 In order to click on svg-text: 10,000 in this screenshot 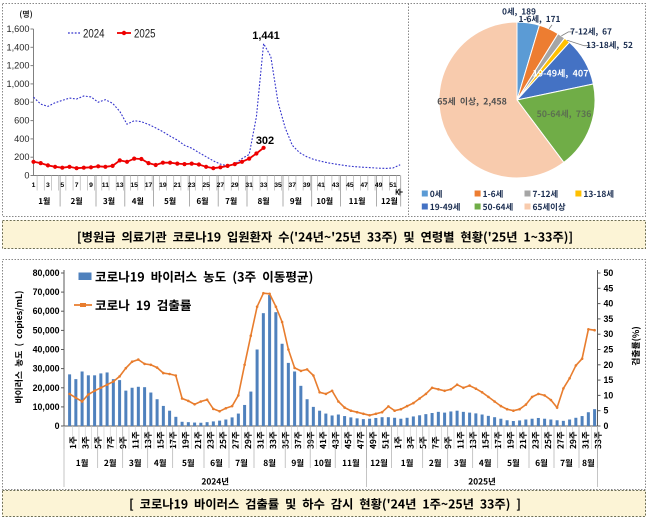, I will do `click(46, 407)`.